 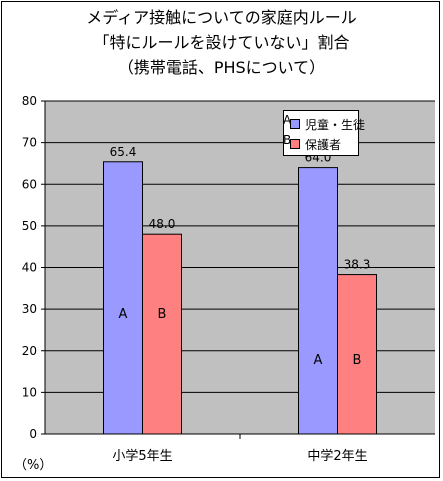 I want to click on y-tick-label: 60, so click(x=29, y=184).